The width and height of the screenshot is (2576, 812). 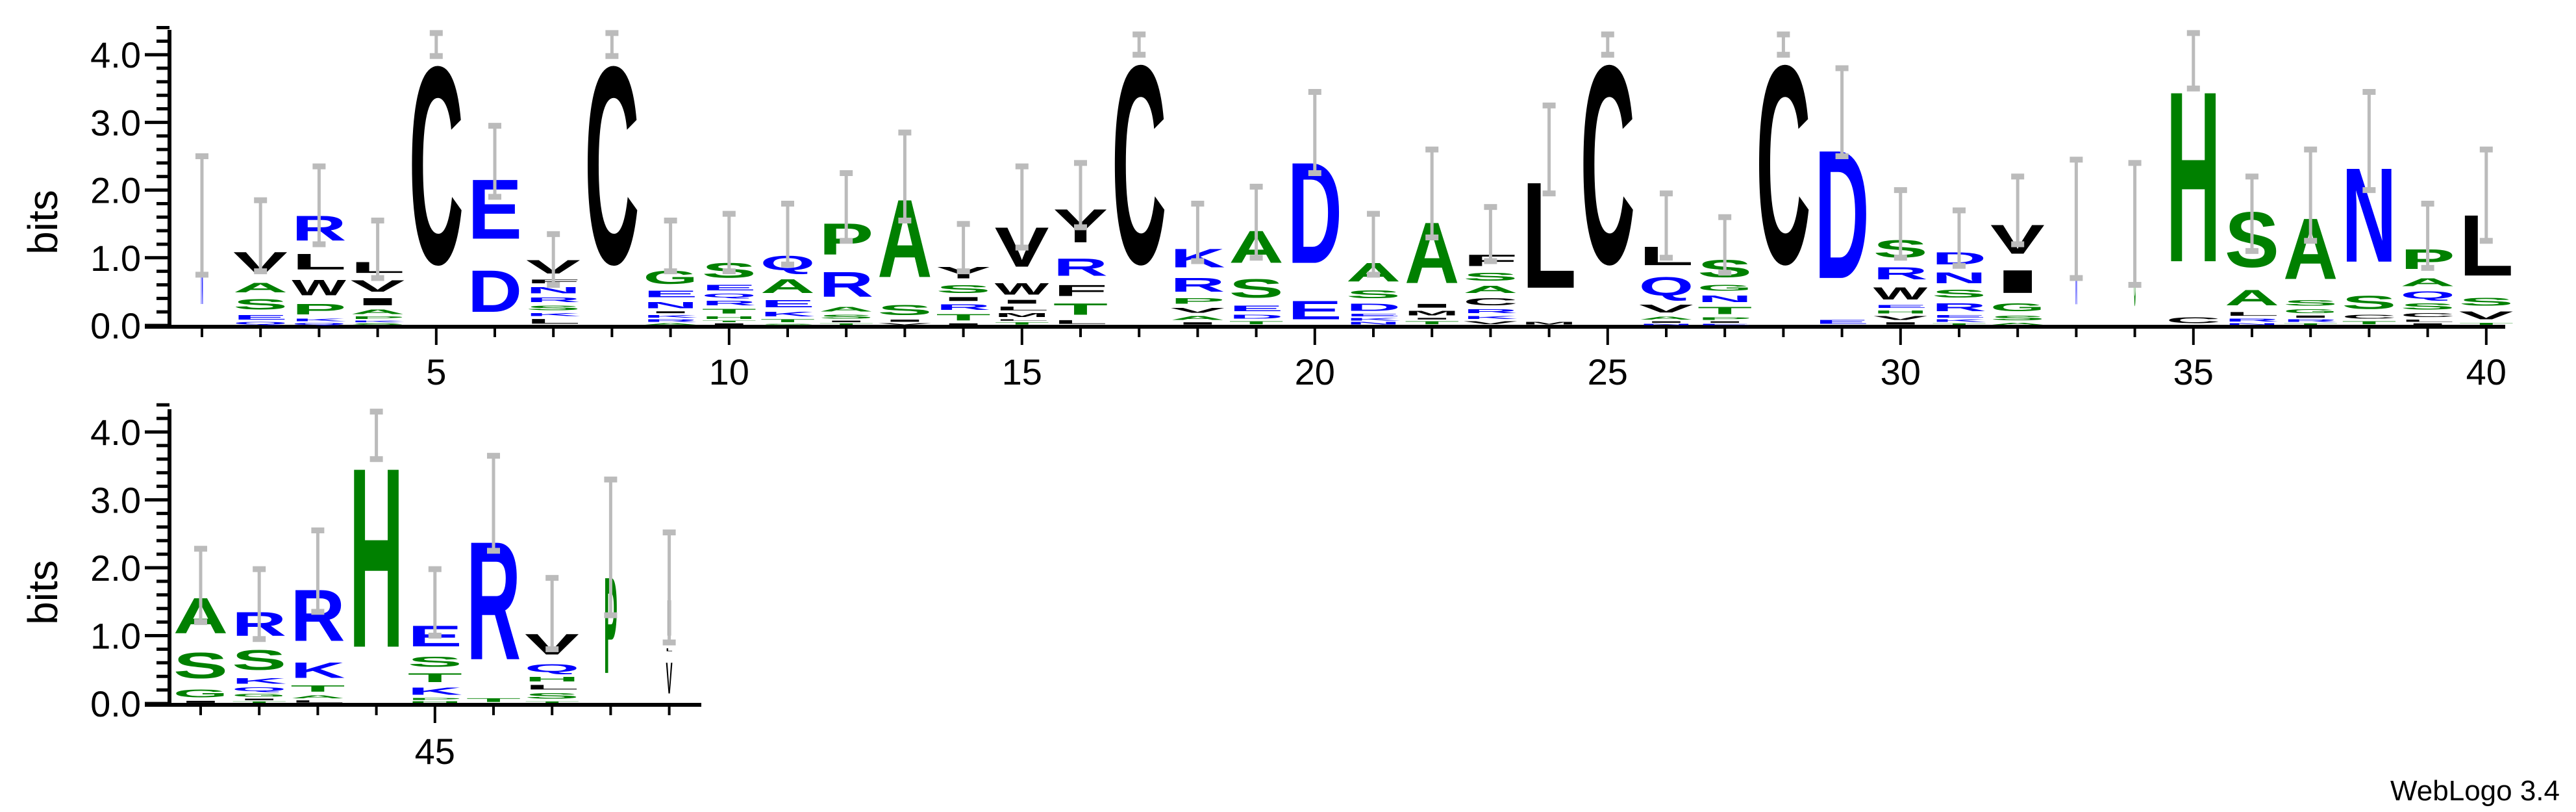 I want to click on logo-column-25: C, so click(x=1608, y=165).